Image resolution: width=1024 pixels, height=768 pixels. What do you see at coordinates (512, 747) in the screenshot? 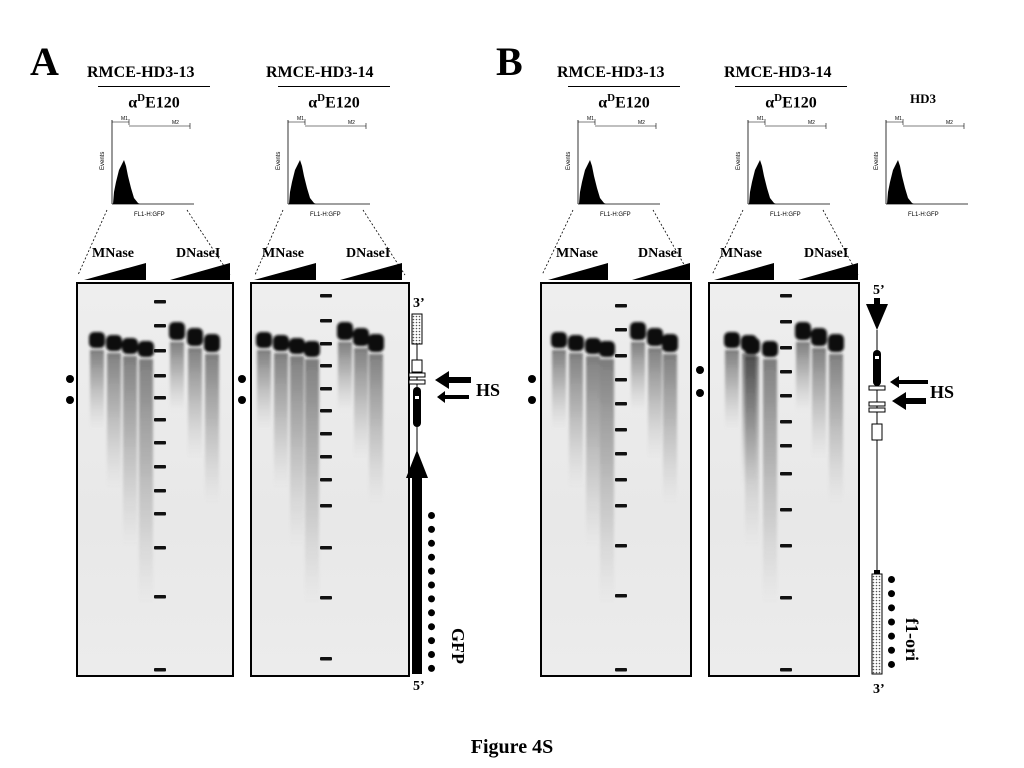
I see `figure-caption: Figure 4S` at bounding box center [512, 747].